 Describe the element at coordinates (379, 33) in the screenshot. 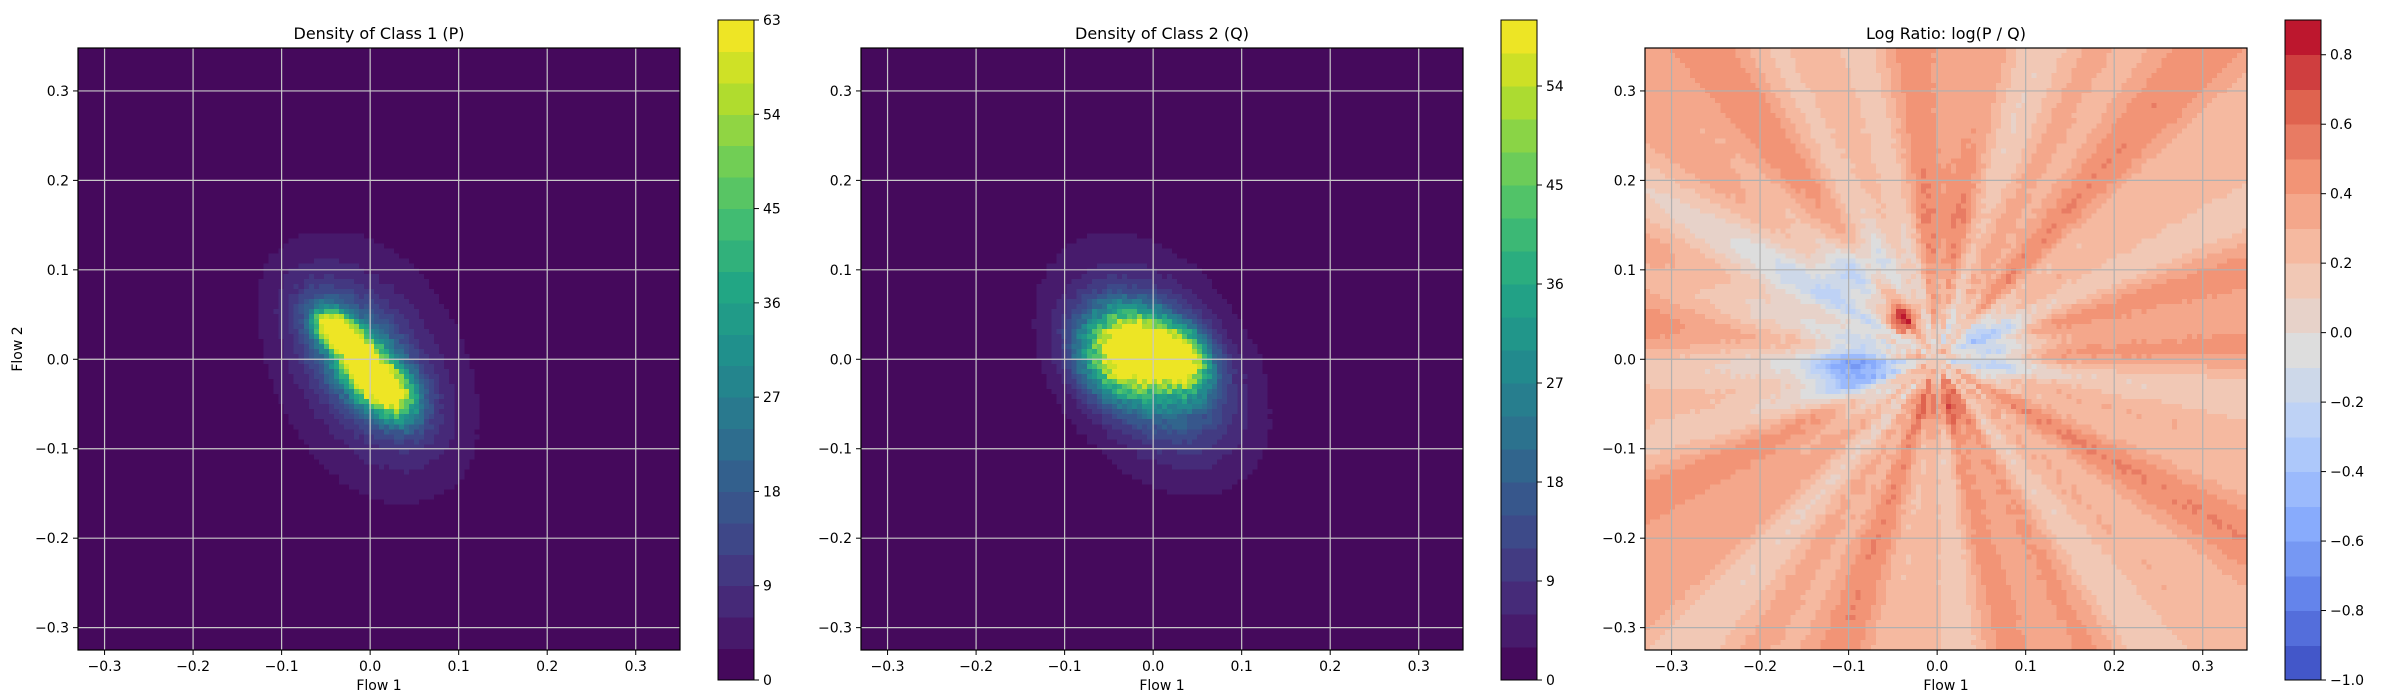

I see `chart-title: Density of Class 1 (P)` at that location.